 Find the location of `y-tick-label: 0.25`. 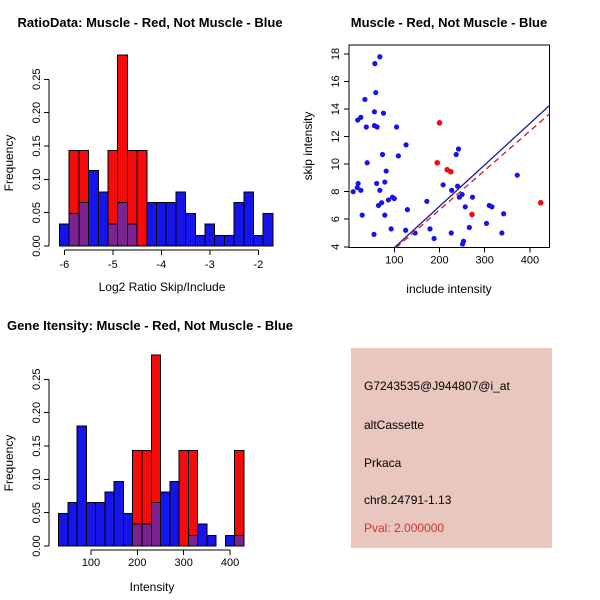

y-tick-label: 0.25 is located at coordinates (37, 379).